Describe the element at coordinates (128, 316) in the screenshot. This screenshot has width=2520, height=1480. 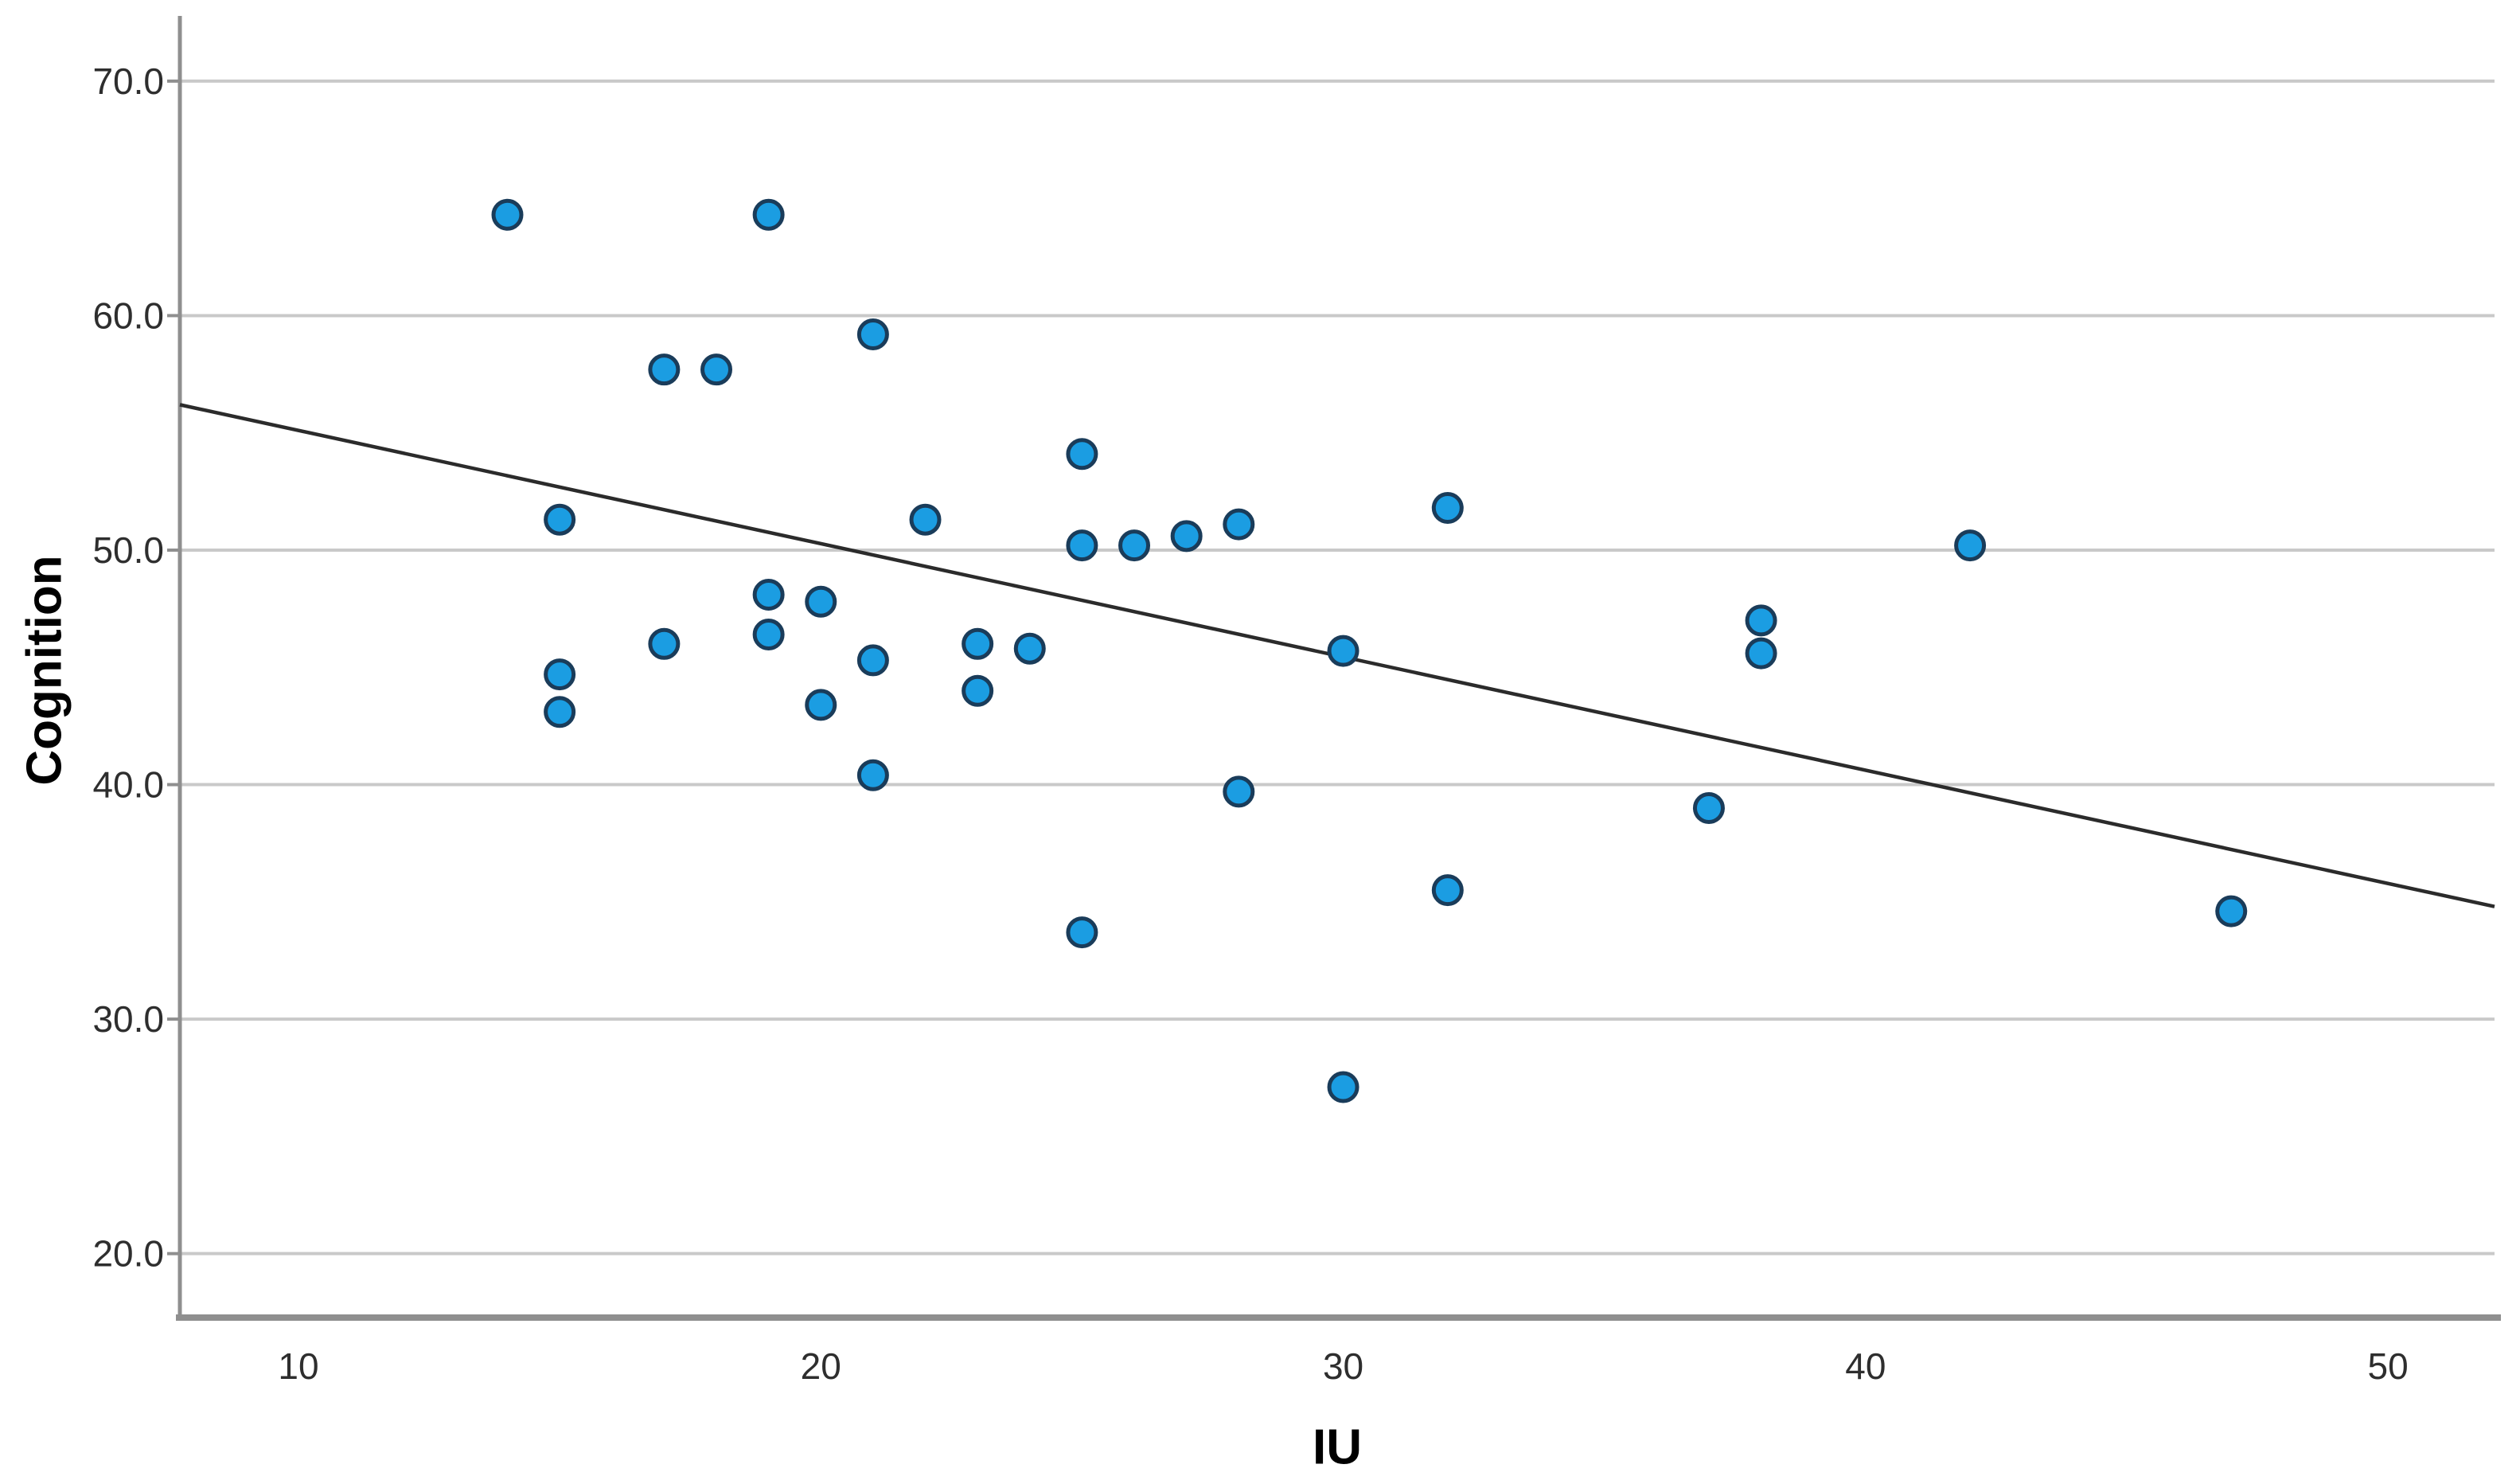
I see `y-tick-label: 60.0` at that location.